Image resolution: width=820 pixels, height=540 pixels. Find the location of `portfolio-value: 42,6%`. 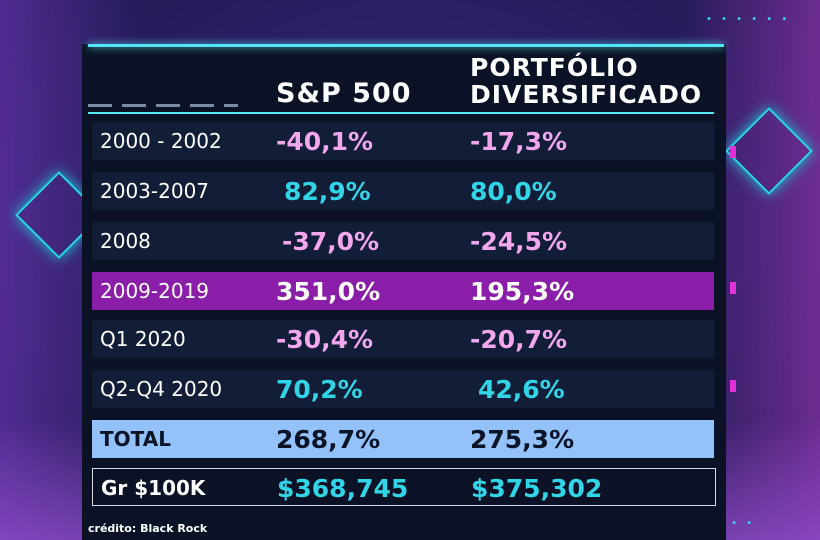

portfolio-value: 42,6% is located at coordinates (521, 389).